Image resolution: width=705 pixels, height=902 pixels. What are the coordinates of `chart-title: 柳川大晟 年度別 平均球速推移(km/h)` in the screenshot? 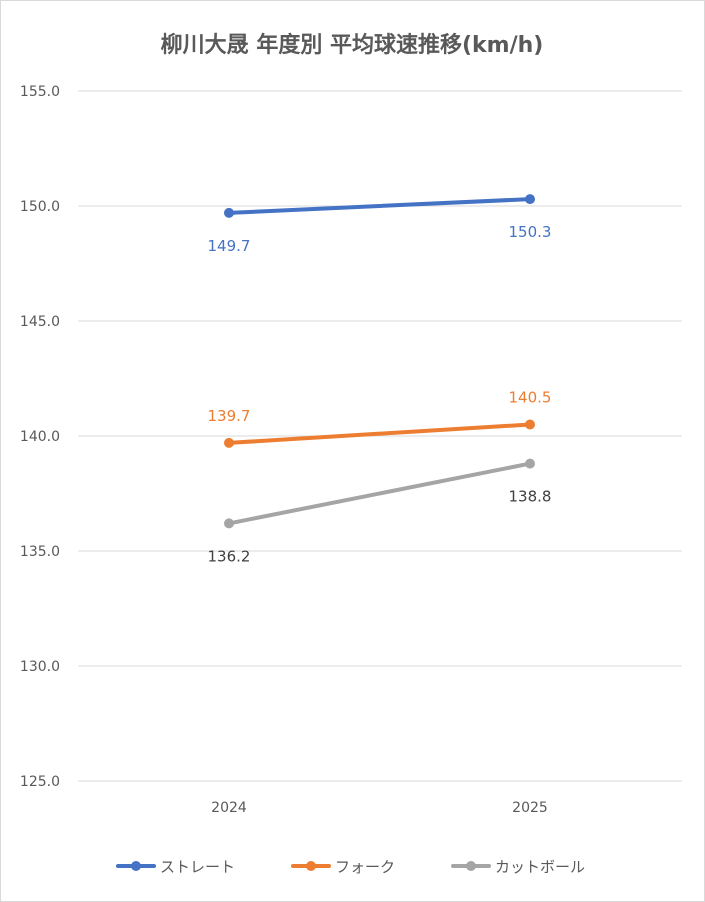 It's located at (352, 45).